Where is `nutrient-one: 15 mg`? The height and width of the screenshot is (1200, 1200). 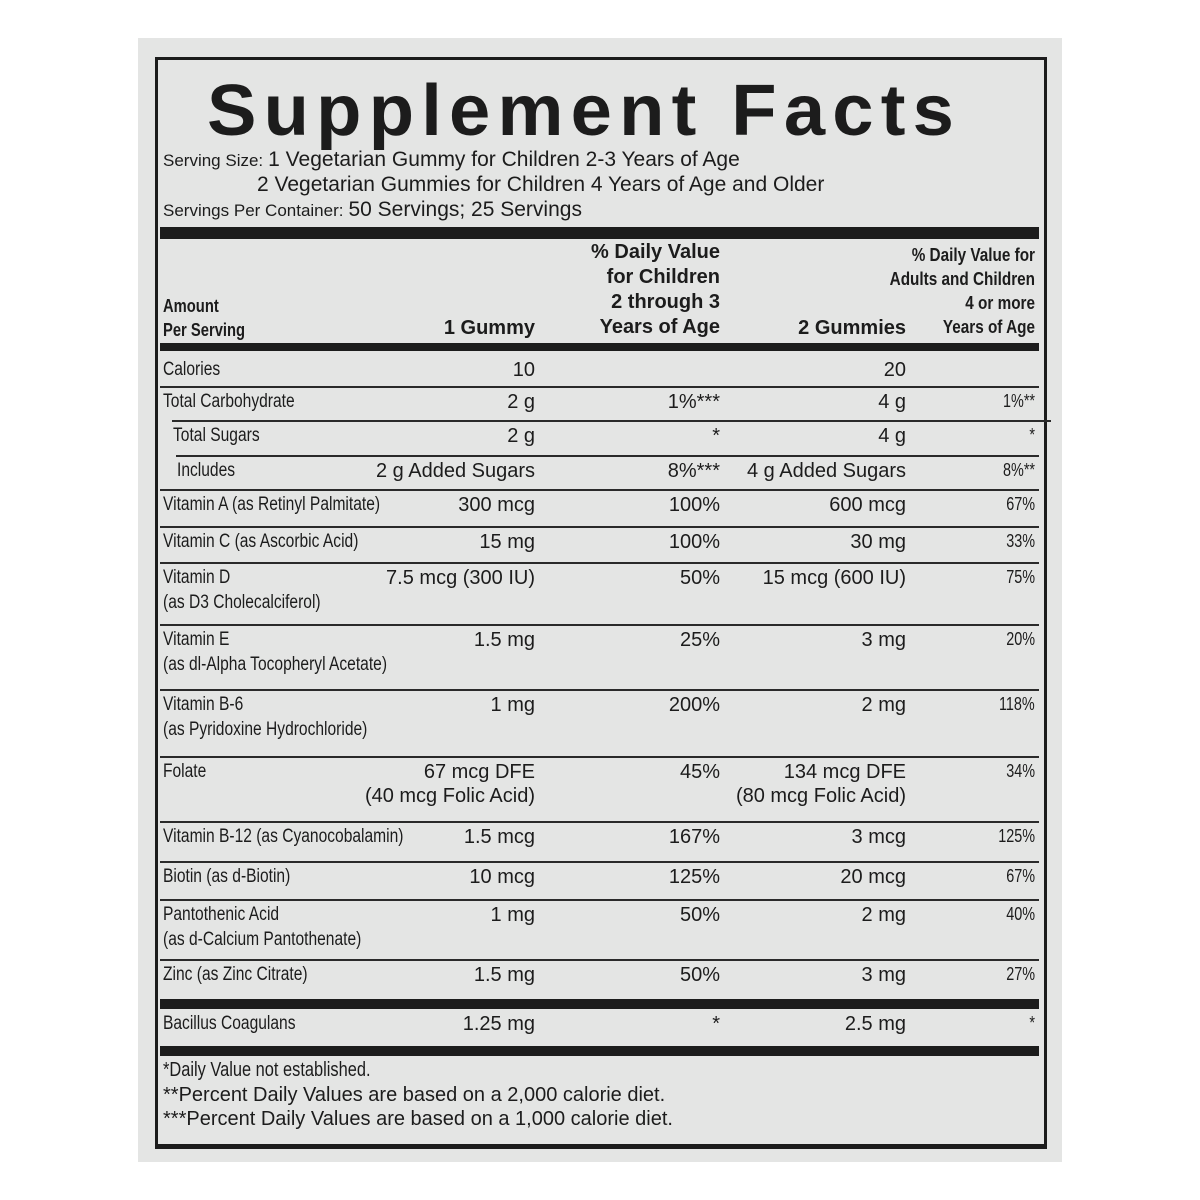 nutrient-one: 15 mg is located at coordinates (507, 542).